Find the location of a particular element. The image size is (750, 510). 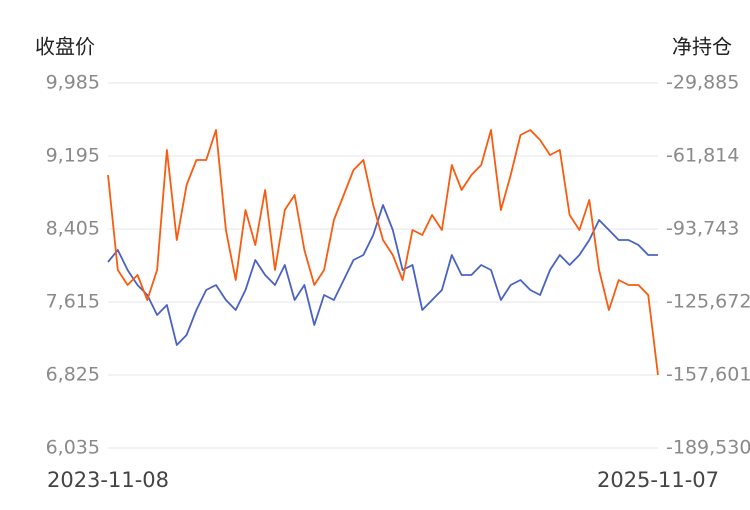

y-tick-label: 9,195 is located at coordinates (73, 156).